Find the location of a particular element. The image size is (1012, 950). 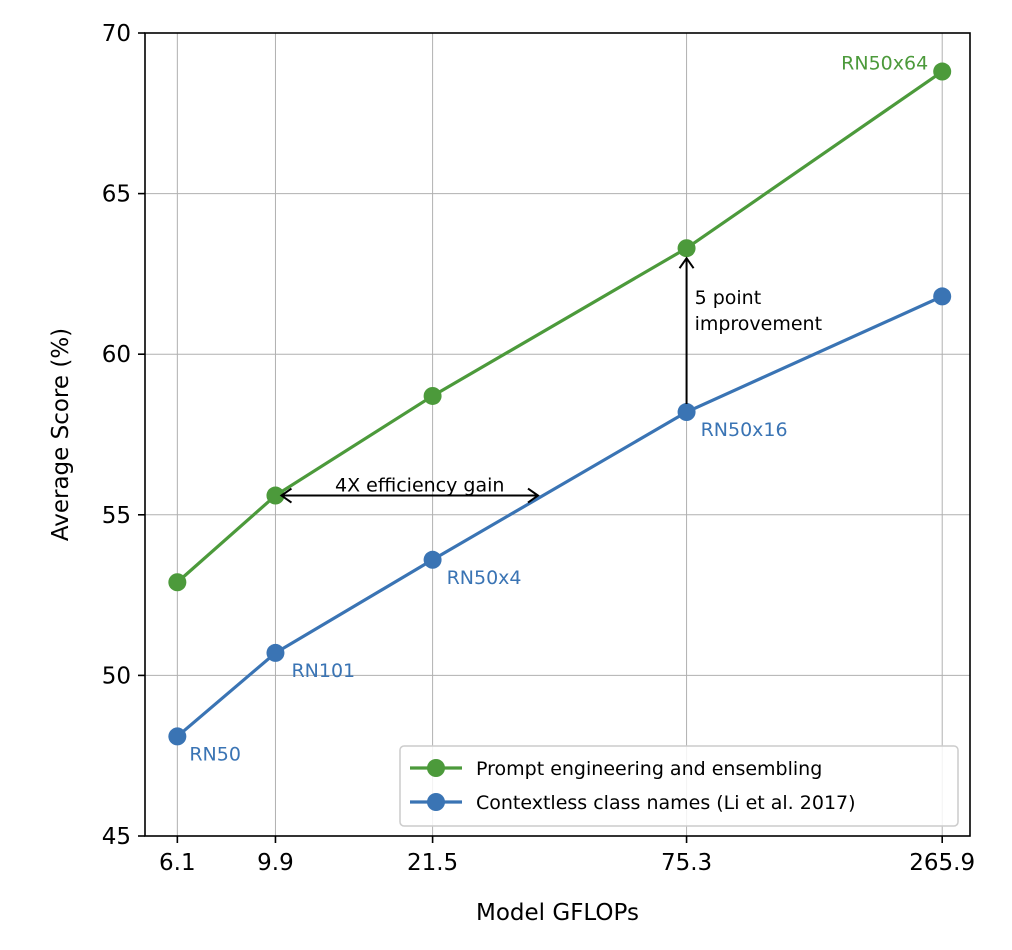

x-tick-label: 21.5 is located at coordinates (432, 863).